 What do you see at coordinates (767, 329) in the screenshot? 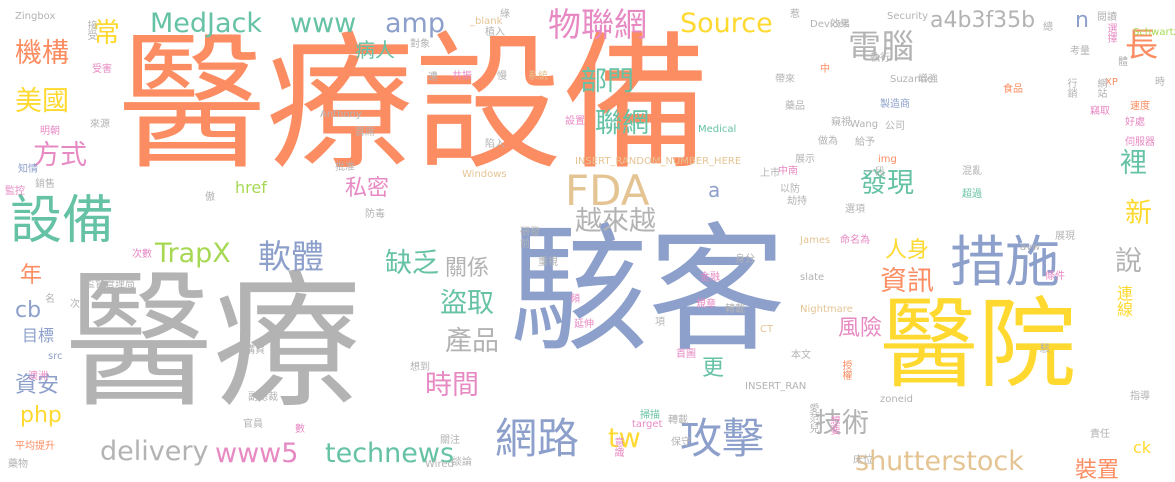
I see `cloud-word-79: CT` at bounding box center [767, 329].